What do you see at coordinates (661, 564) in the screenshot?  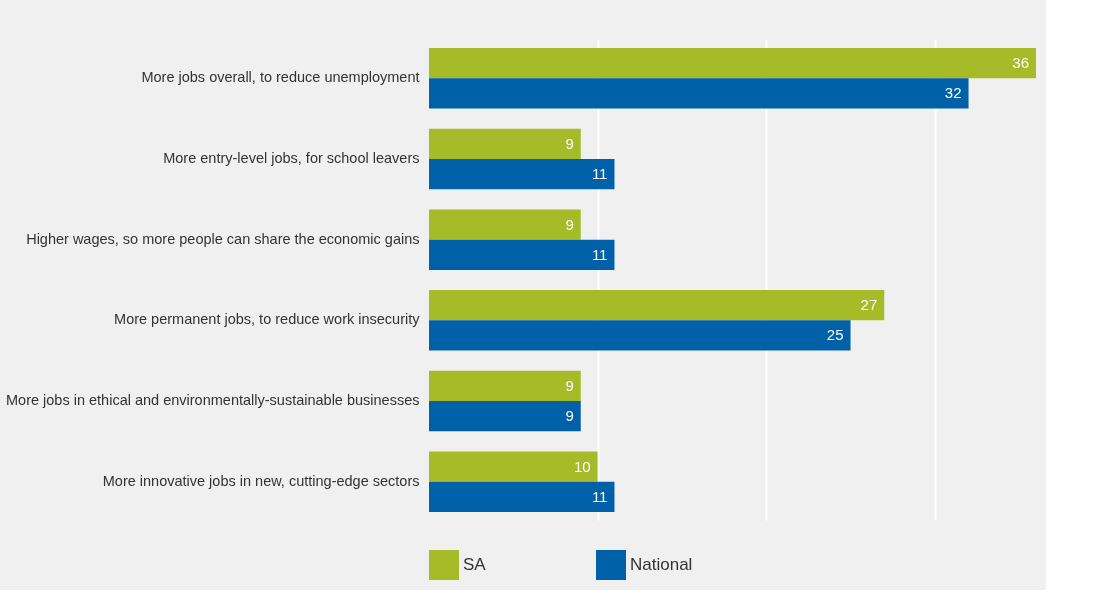 I see `legend-label: National` at bounding box center [661, 564].